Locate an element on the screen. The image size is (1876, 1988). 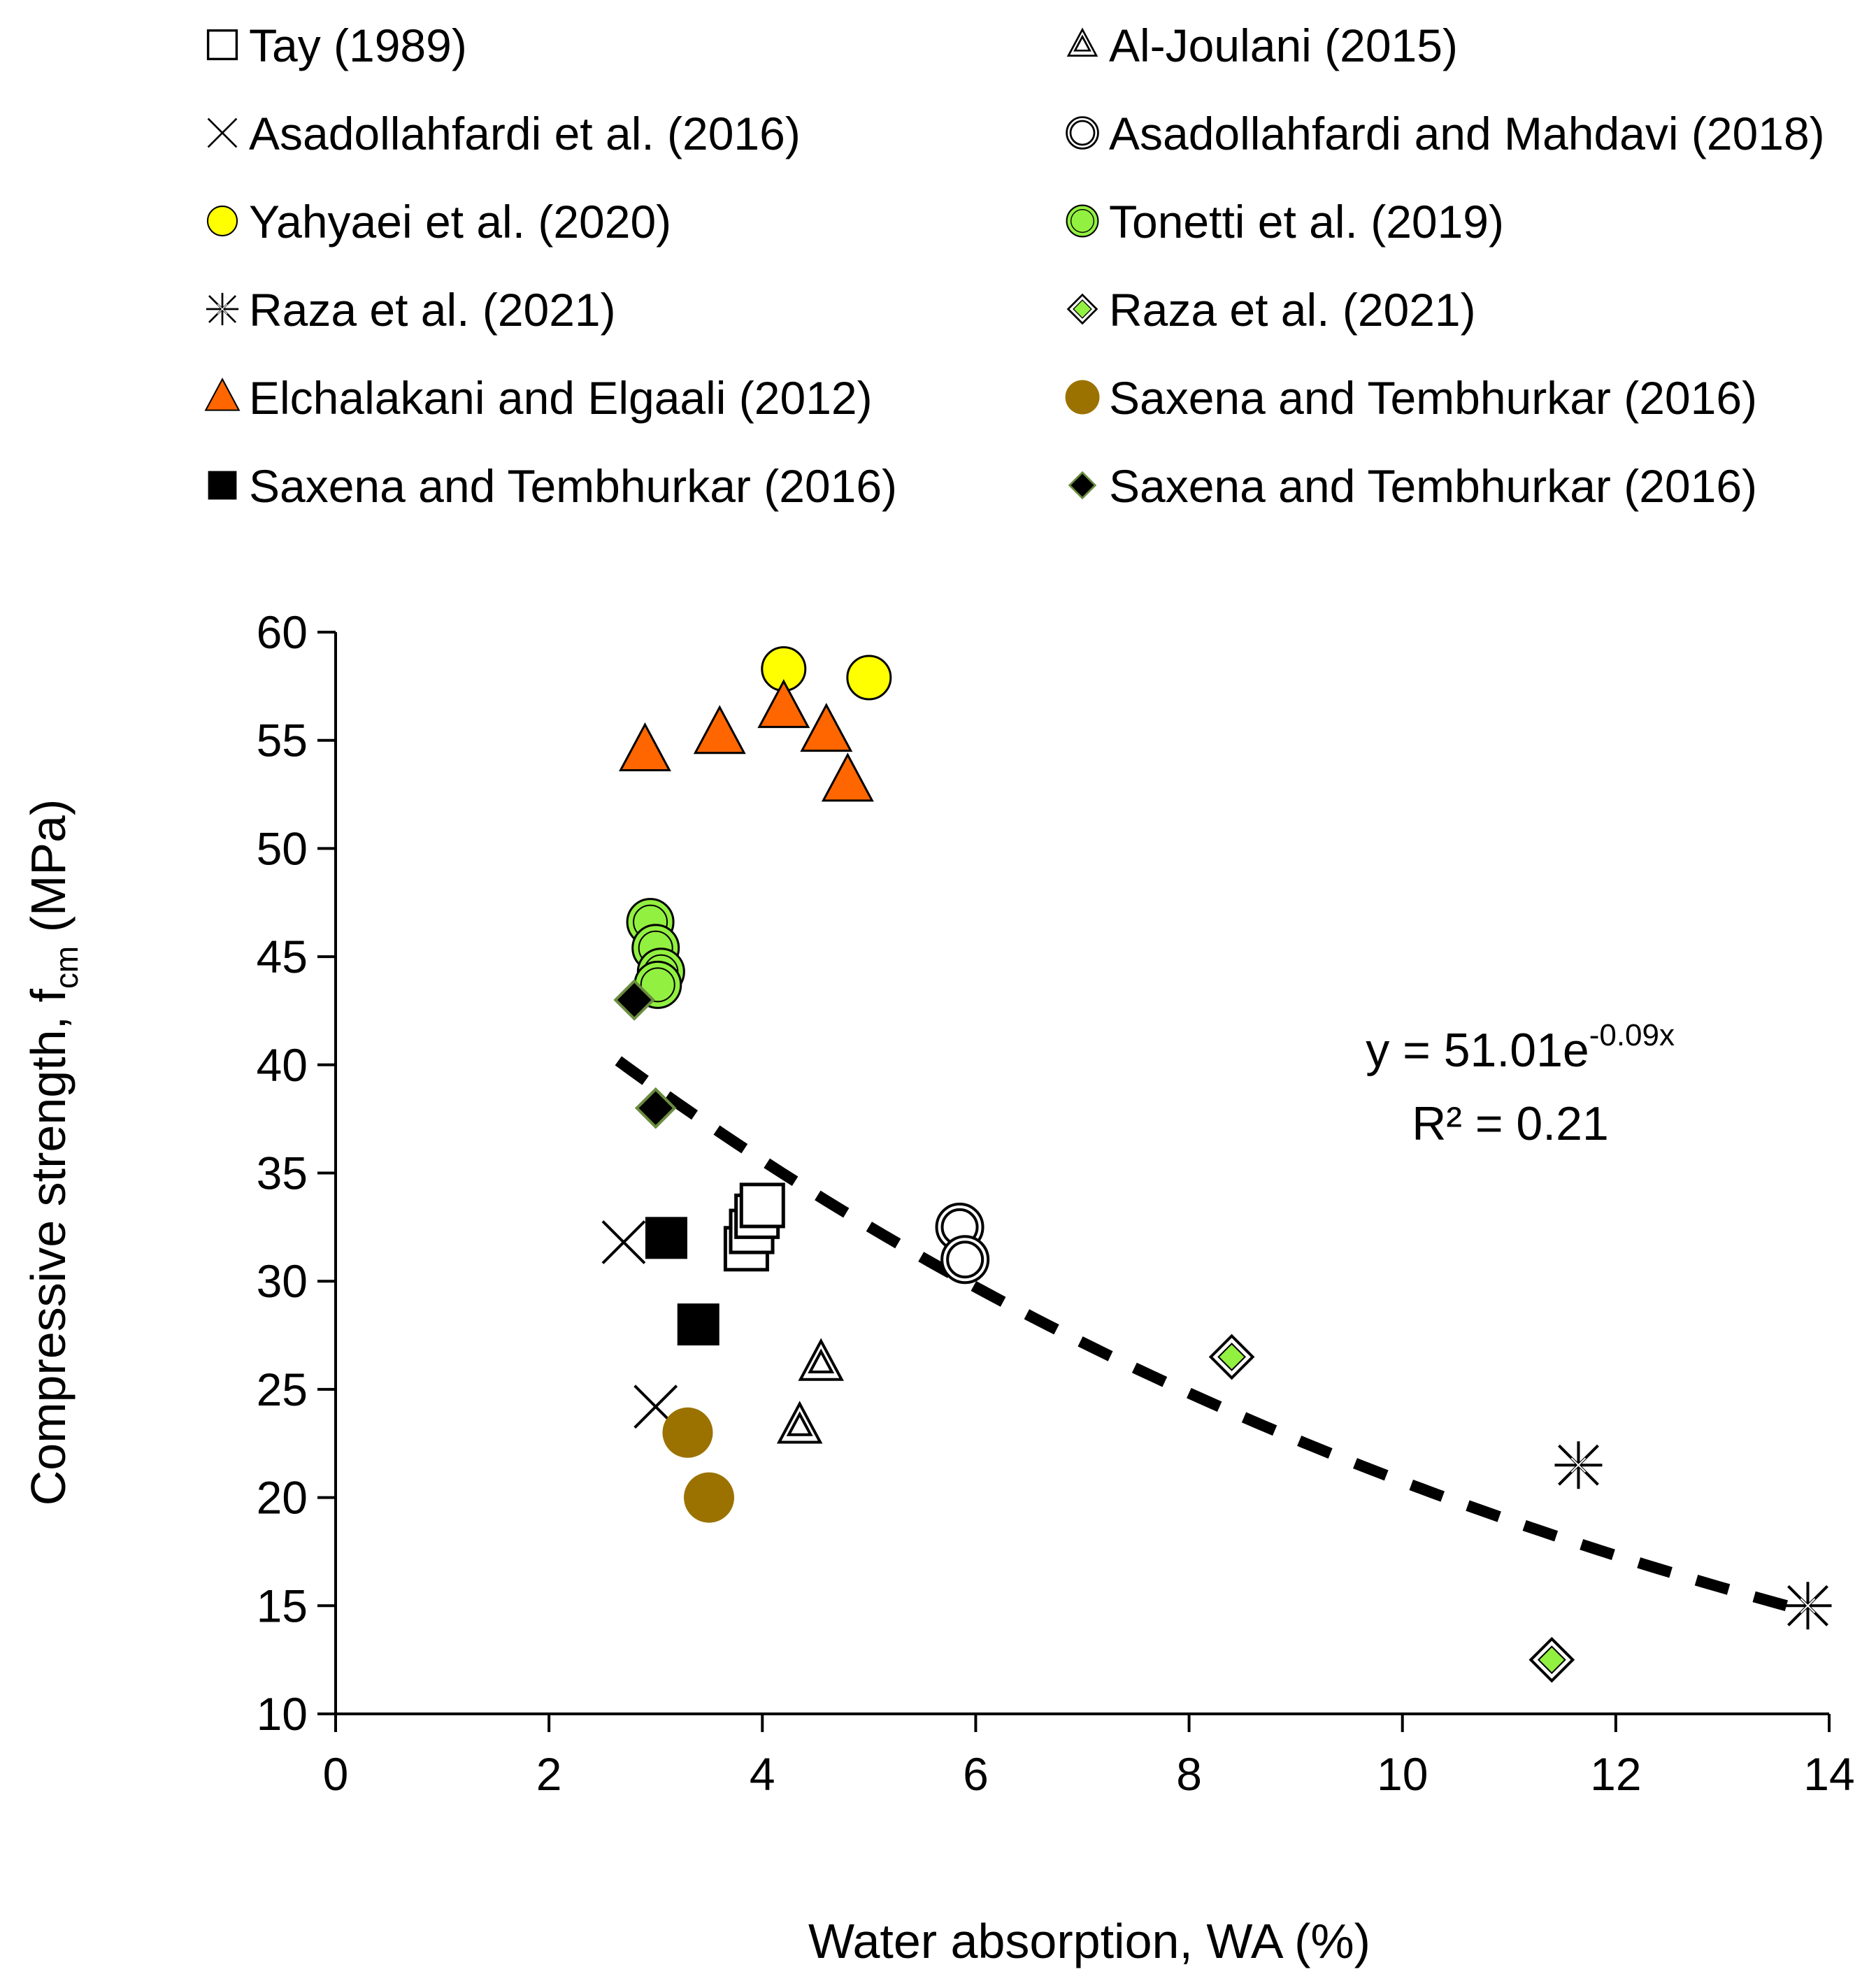
data-point-circle-yellow is located at coordinates (869, 678).